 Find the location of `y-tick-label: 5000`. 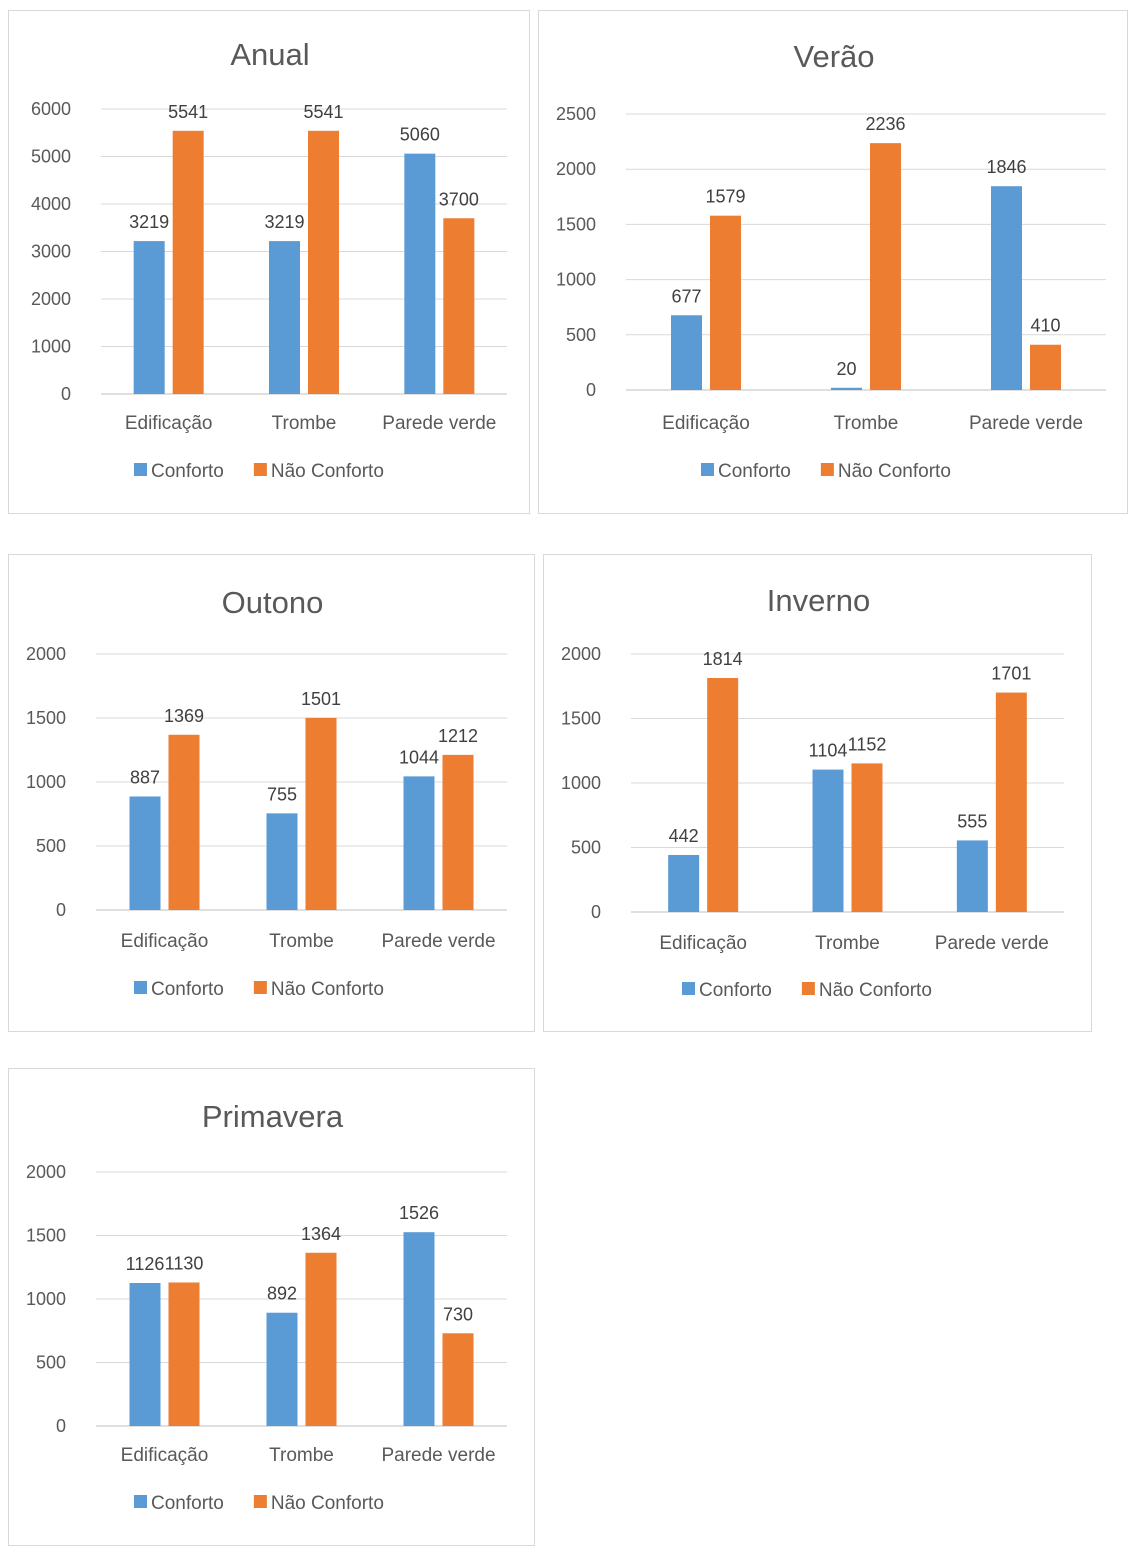

y-tick-label: 5000 is located at coordinates (51, 157).